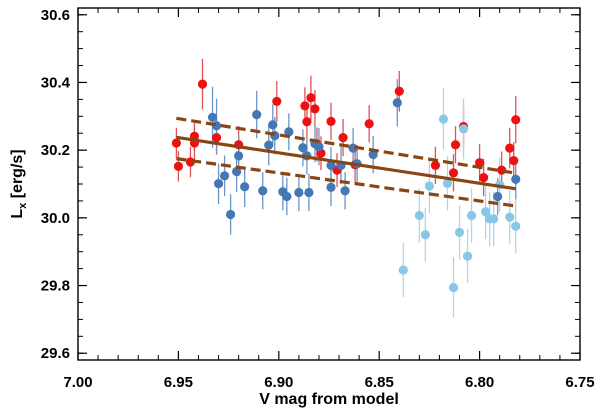 This screenshot has width=600, height=415. What do you see at coordinates (77, 382) in the screenshot?
I see `x-tick-label: 7.00` at bounding box center [77, 382].